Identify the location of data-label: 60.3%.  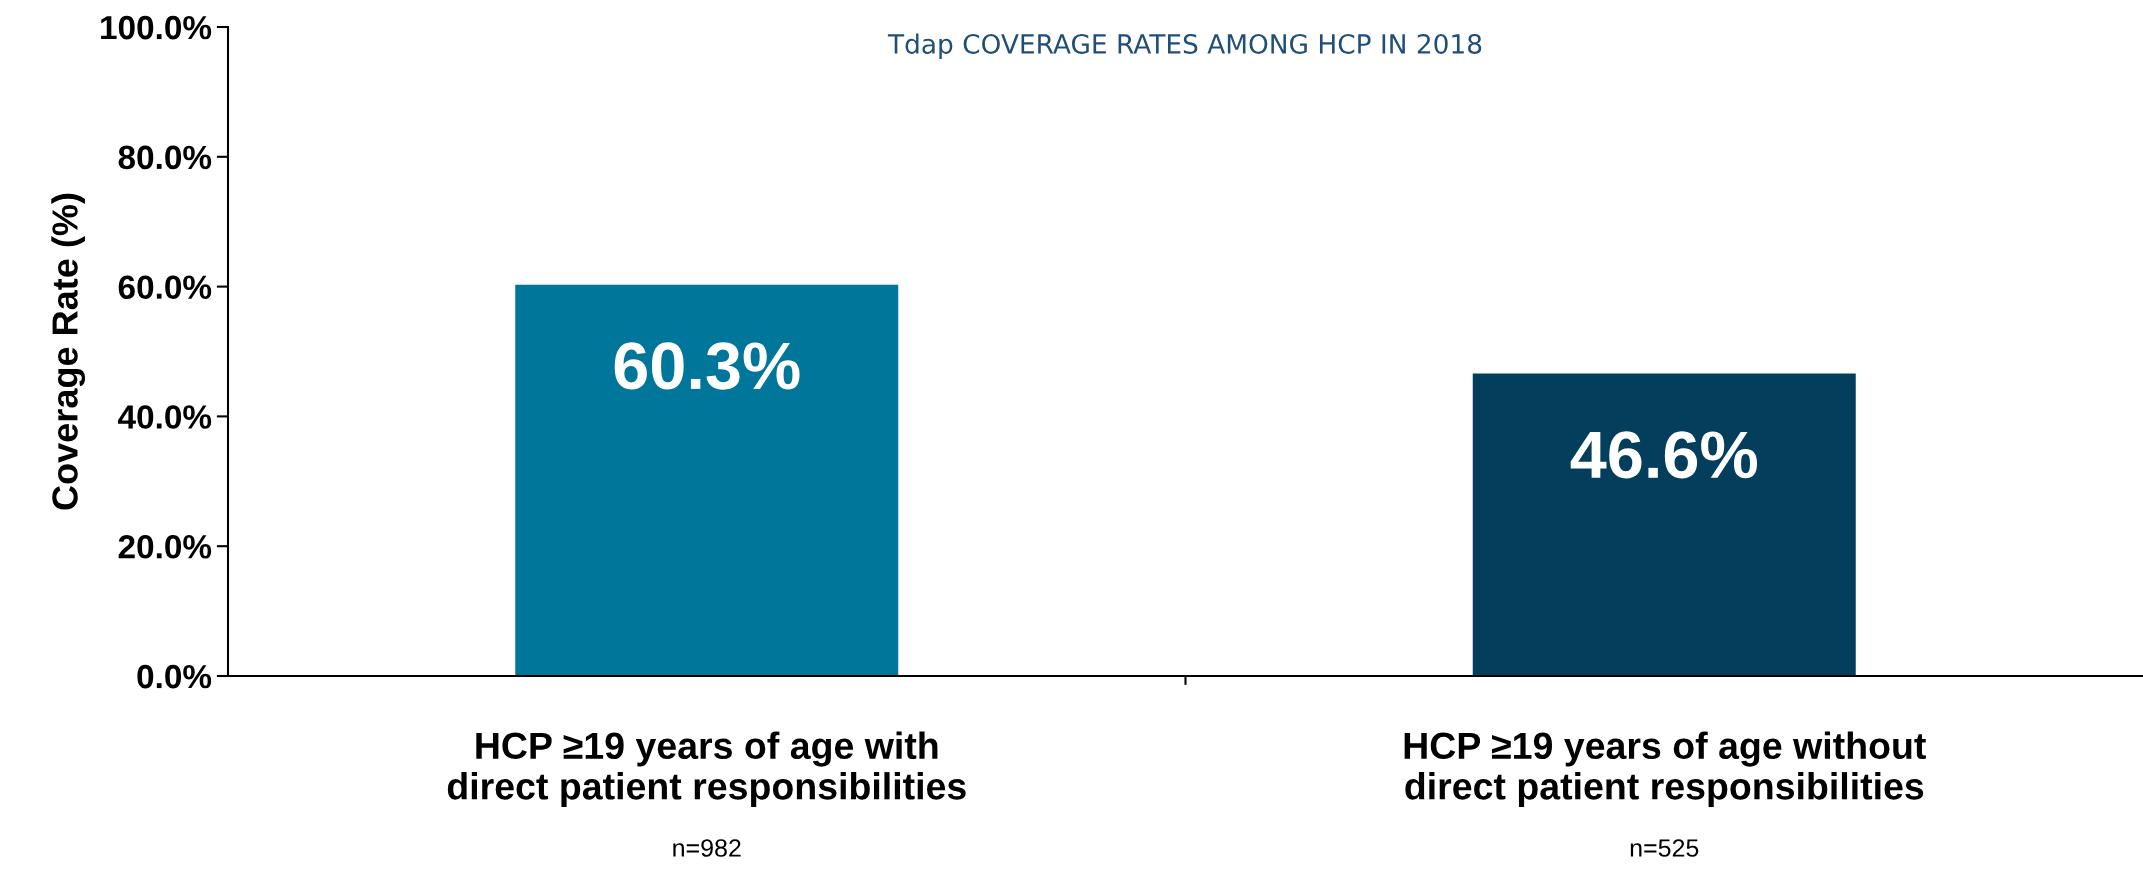
(707, 366).